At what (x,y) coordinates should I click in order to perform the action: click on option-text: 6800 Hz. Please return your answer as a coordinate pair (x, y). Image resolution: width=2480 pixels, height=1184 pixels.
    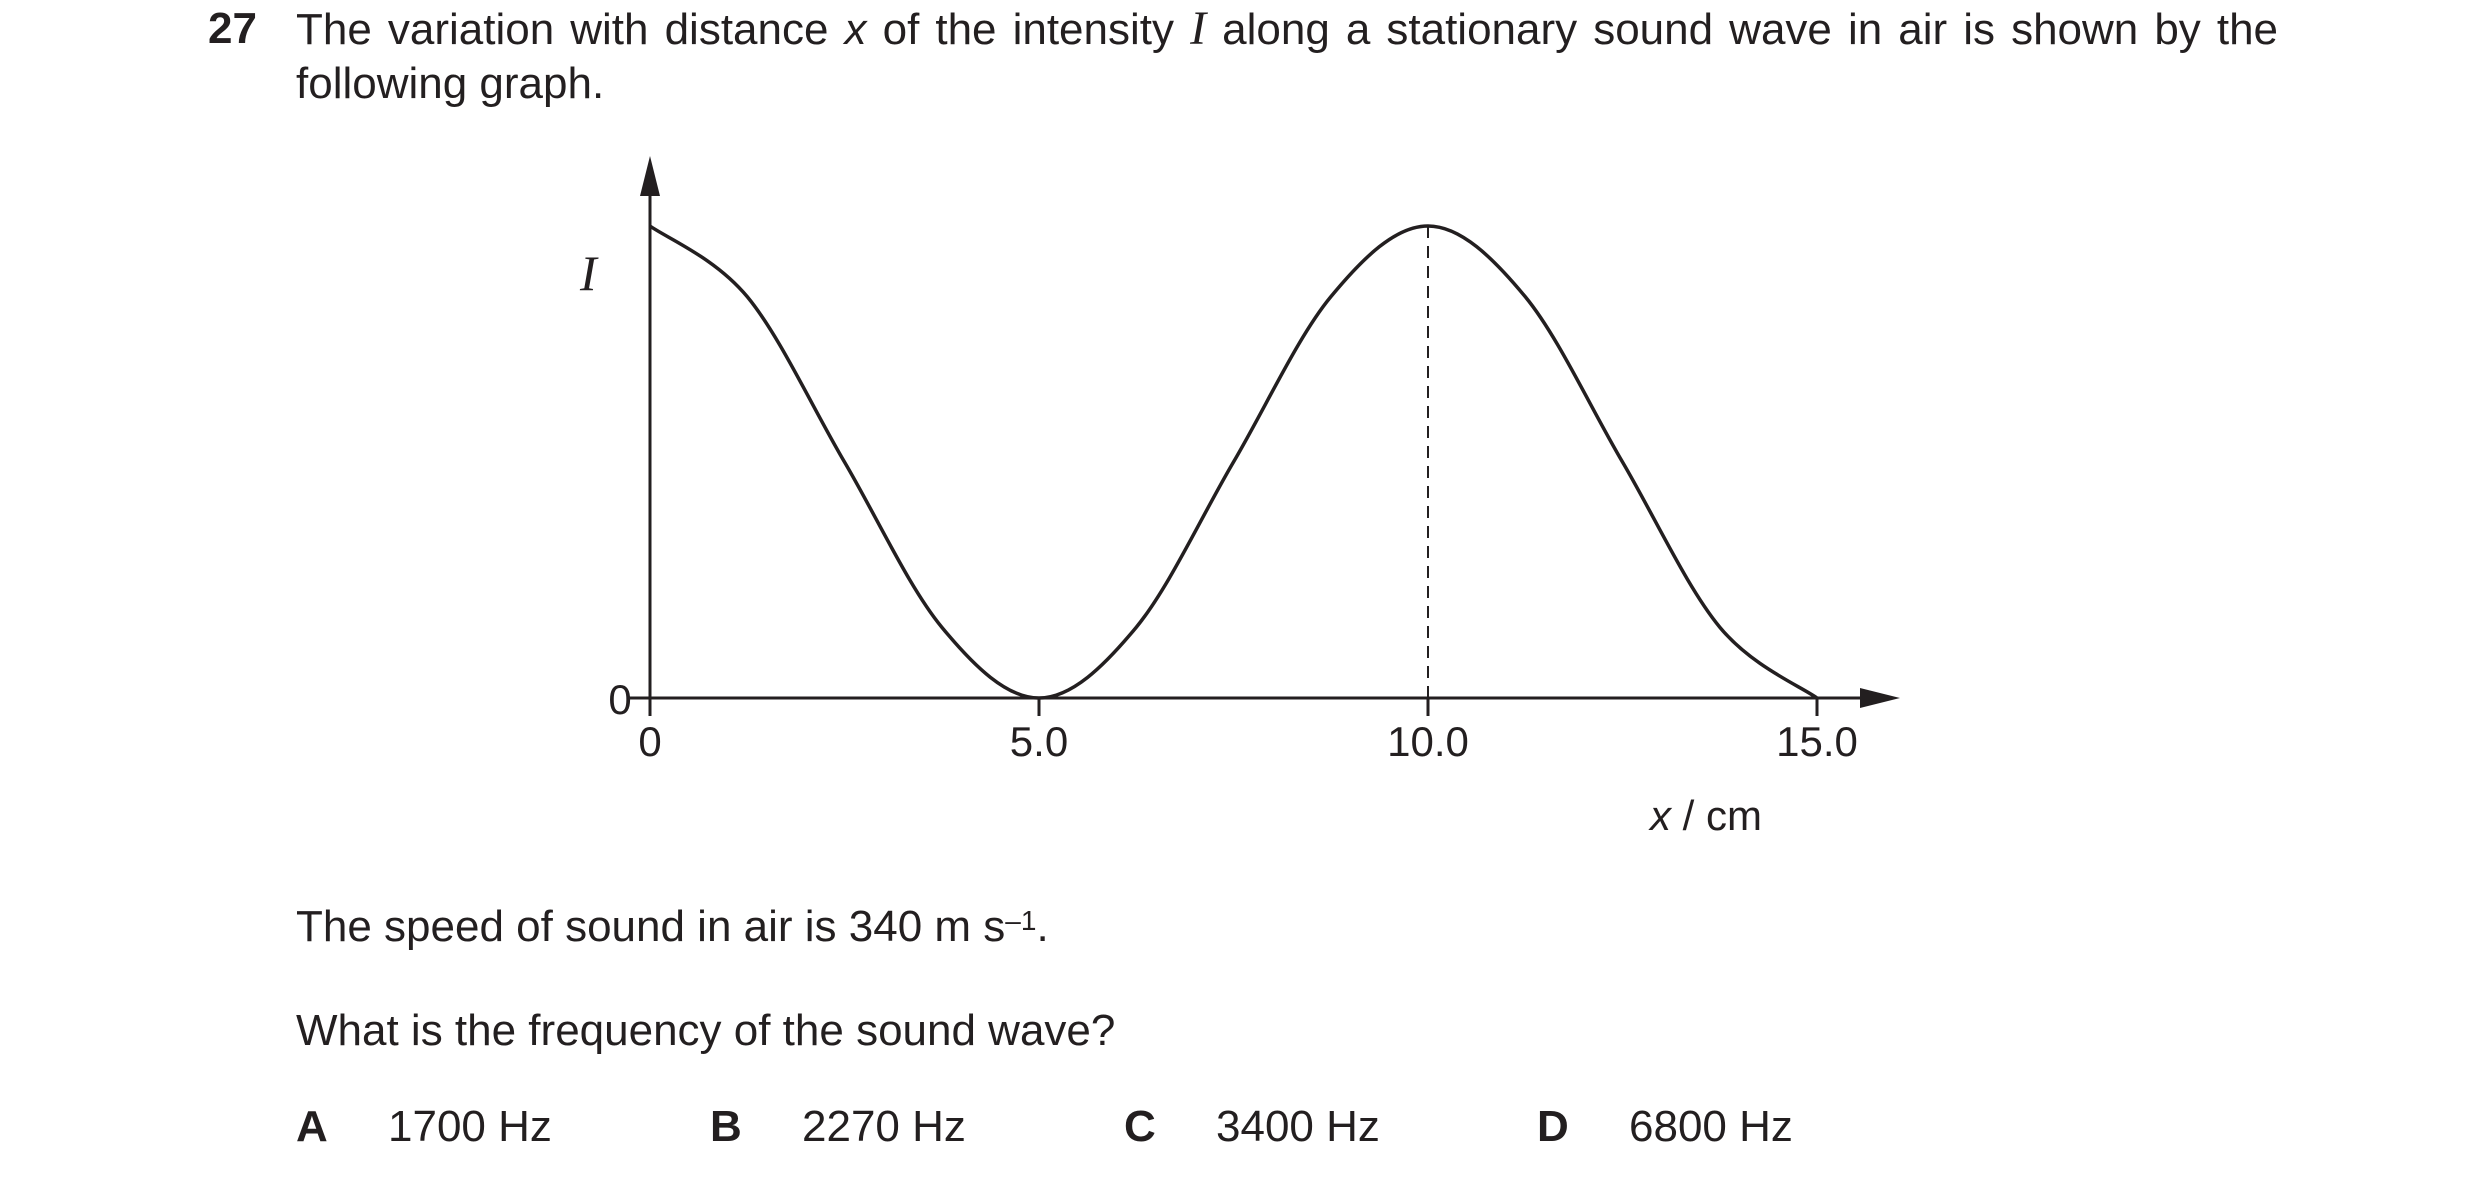
    Looking at the image, I should click on (1711, 1126).